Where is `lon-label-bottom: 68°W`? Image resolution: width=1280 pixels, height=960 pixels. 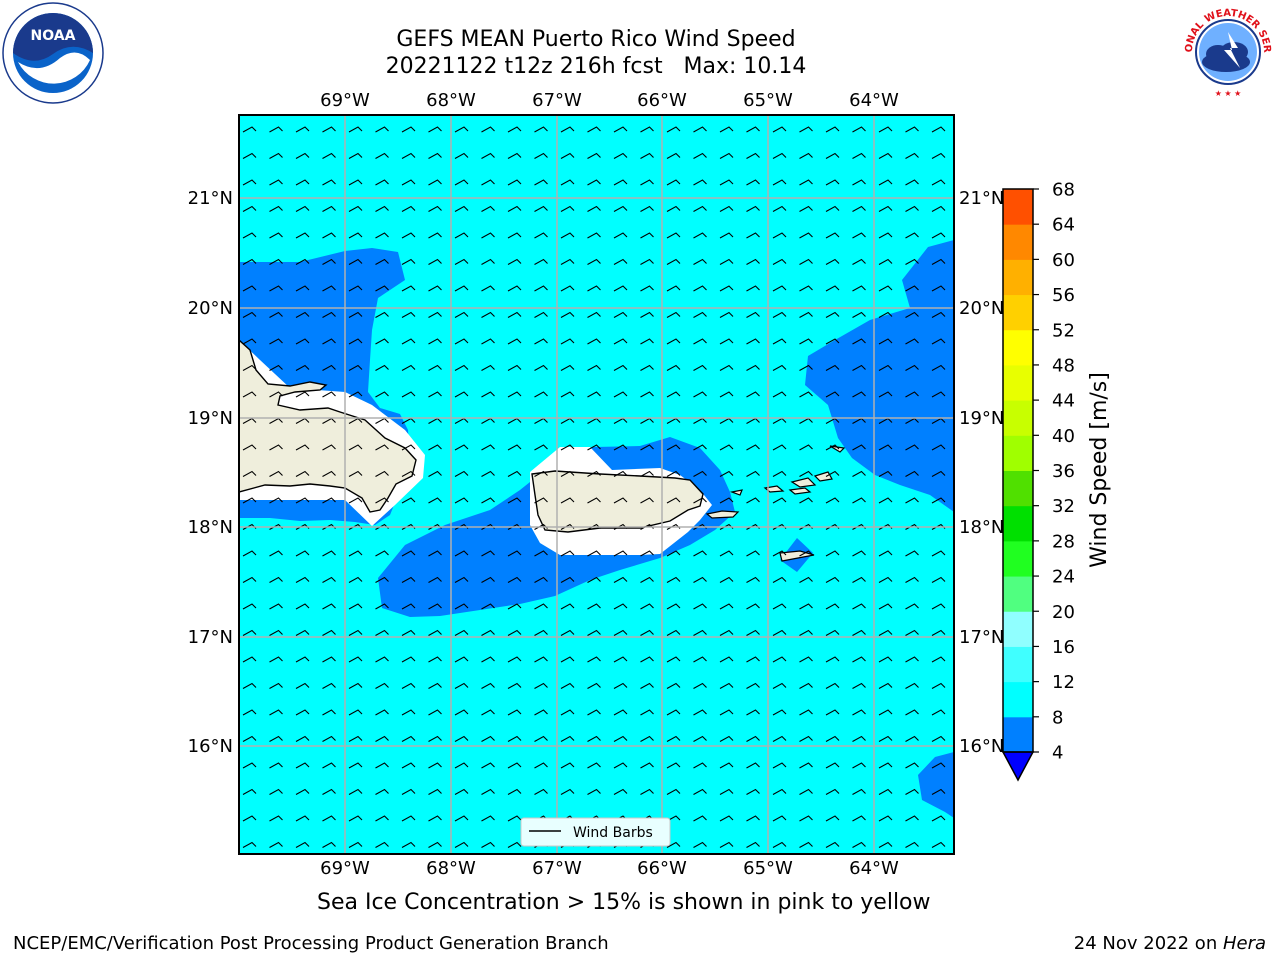 lon-label-bottom: 68°W is located at coordinates (451, 868).